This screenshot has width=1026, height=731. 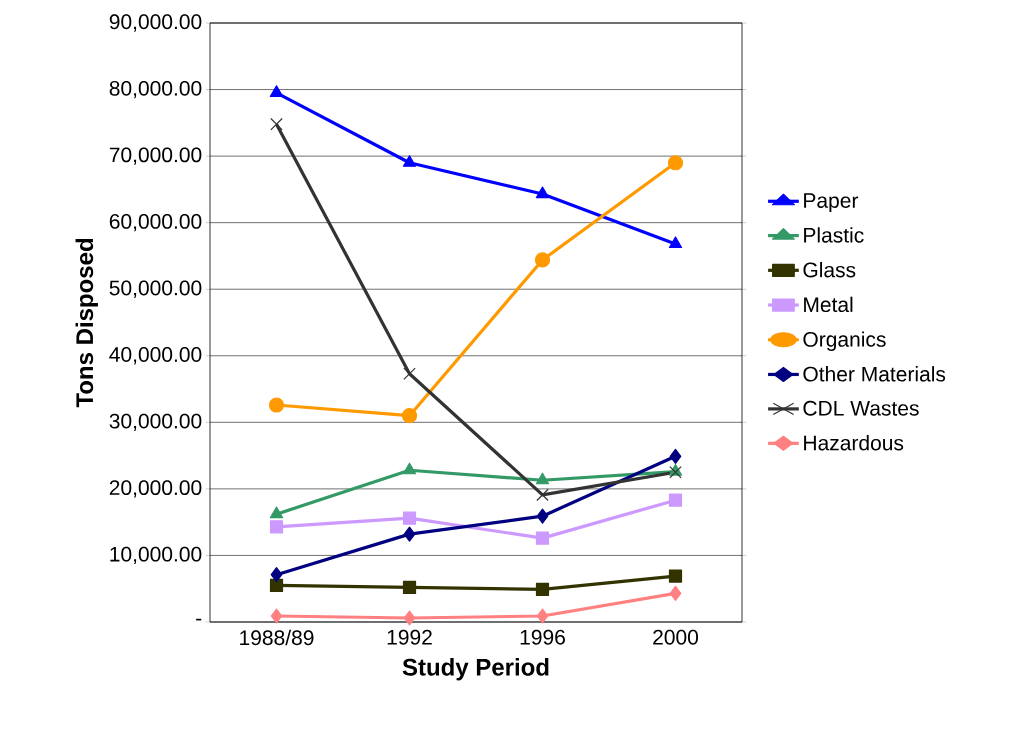 What do you see at coordinates (199, 619) in the screenshot?
I see `y-tick-label: -` at bounding box center [199, 619].